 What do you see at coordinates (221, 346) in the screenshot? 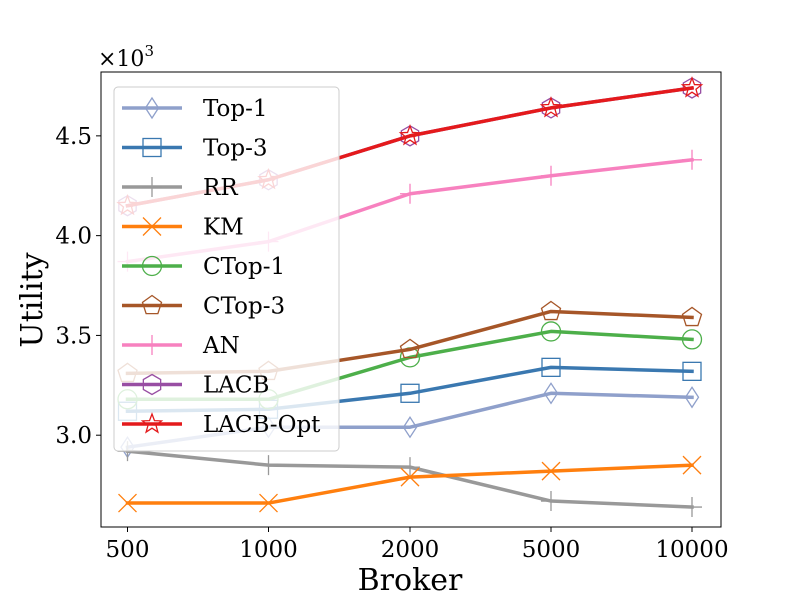
I see `legend-label: AN` at bounding box center [221, 346].